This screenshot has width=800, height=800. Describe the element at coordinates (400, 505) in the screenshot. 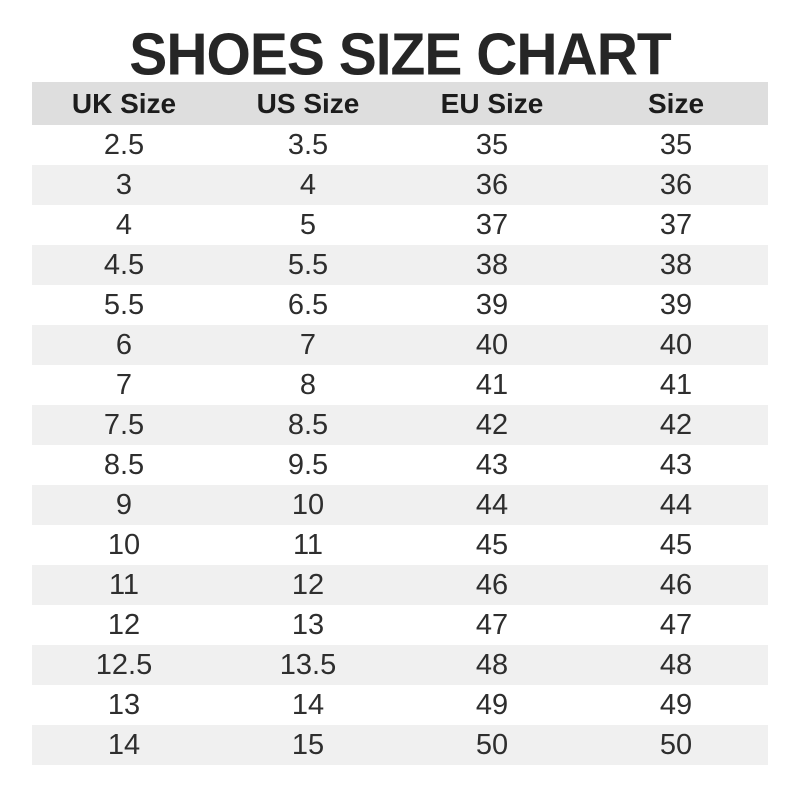

I see `table-row: 9 10 44 44` at that location.